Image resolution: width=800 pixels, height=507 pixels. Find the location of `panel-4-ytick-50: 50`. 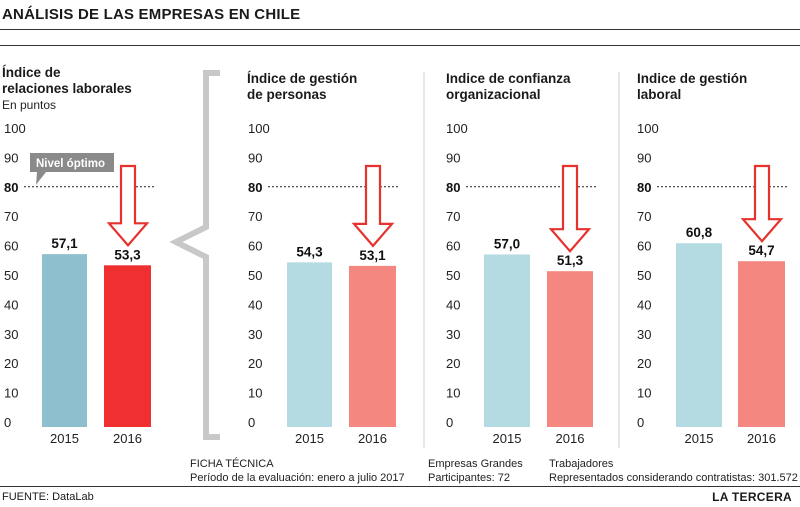

panel-4-ytick-50: 50 is located at coordinates (644, 275).